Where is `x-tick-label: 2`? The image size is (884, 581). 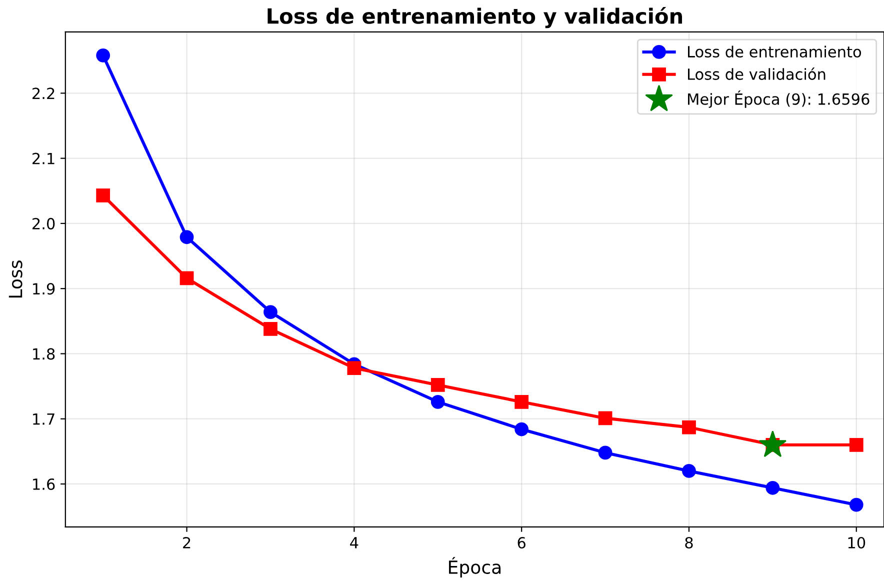 x-tick-label: 2 is located at coordinates (186, 542).